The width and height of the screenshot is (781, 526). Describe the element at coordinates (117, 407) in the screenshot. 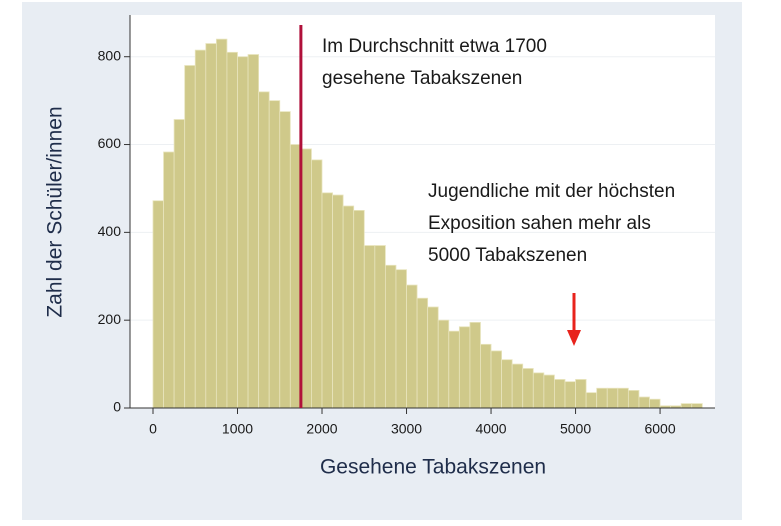

I see `y-tick-label: 0` at that location.